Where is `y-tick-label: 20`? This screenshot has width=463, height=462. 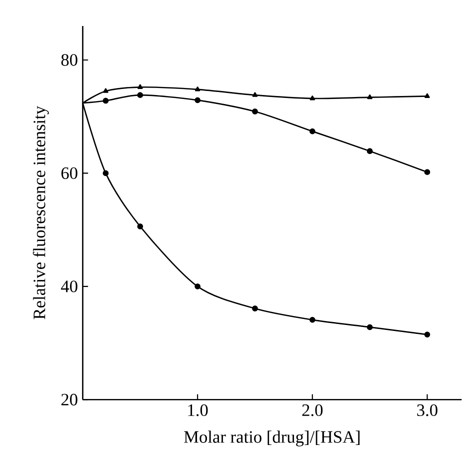 y-tick-label: 20 is located at coordinates (69, 400).